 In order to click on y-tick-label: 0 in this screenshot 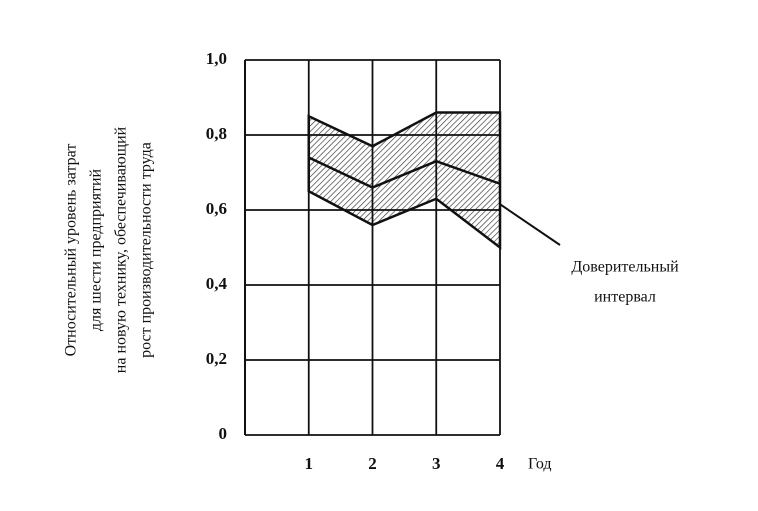, I will do `click(223, 433)`.